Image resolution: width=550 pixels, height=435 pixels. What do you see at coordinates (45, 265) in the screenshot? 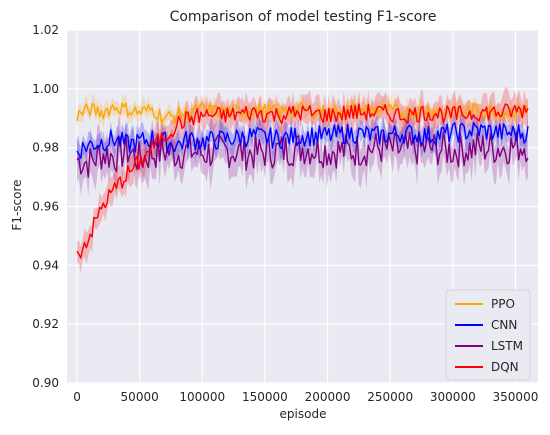
I see `y-tick-label: 0.94` at bounding box center [45, 265].